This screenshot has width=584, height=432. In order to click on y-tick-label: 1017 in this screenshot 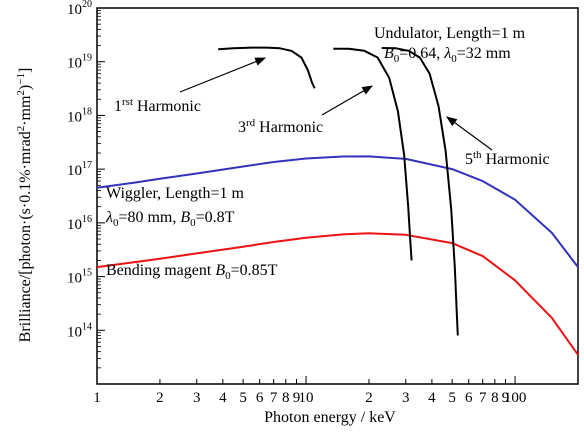, I will do `click(79, 169)`.